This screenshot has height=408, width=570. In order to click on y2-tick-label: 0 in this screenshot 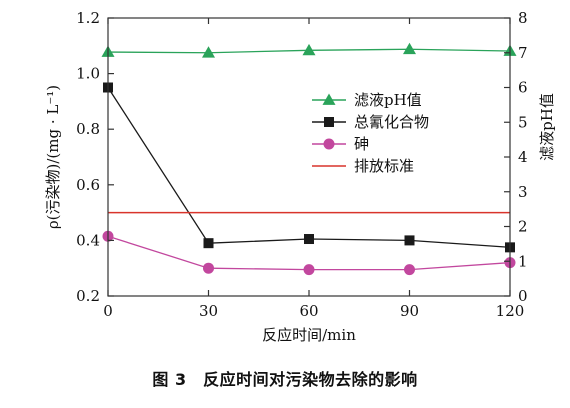, I will do `click(523, 296)`.